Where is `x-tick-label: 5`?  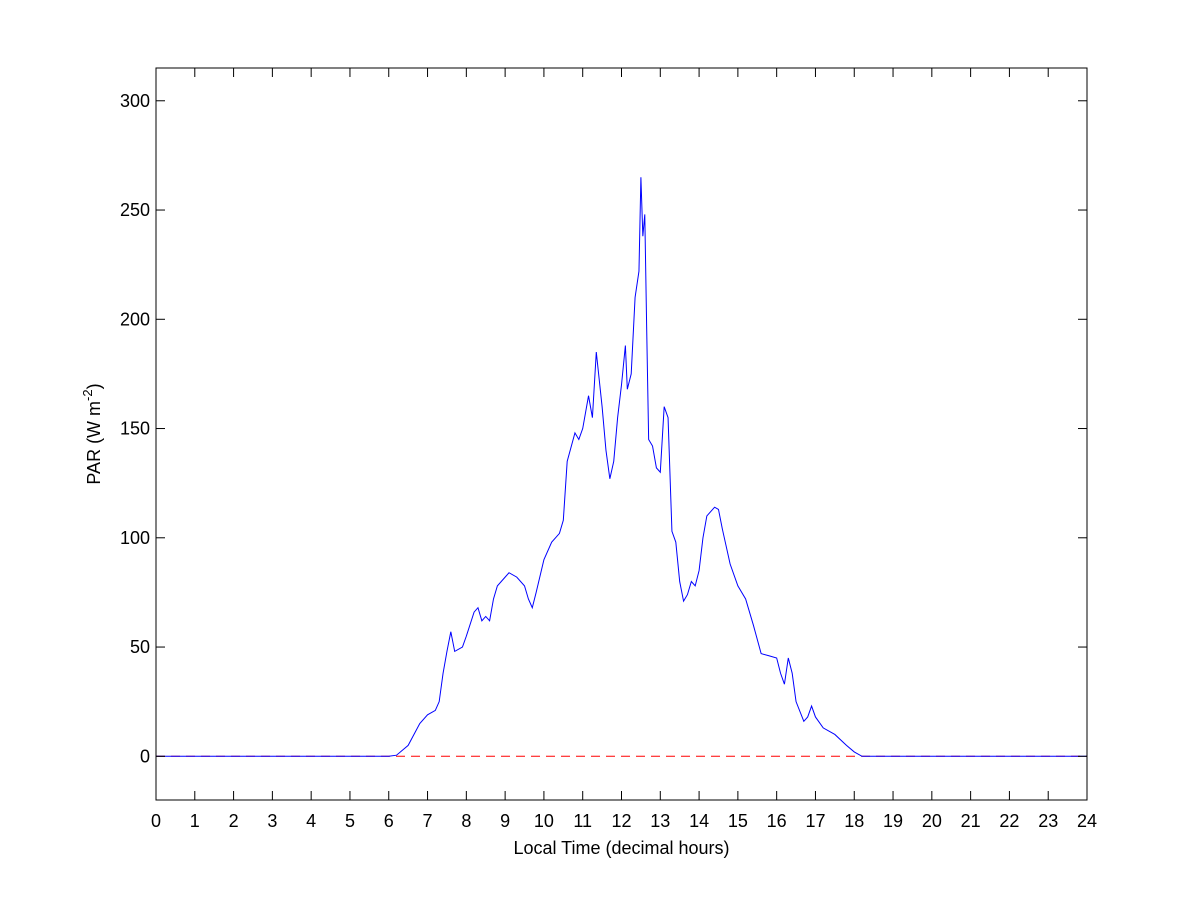 x-tick-label: 5 is located at coordinates (350, 821).